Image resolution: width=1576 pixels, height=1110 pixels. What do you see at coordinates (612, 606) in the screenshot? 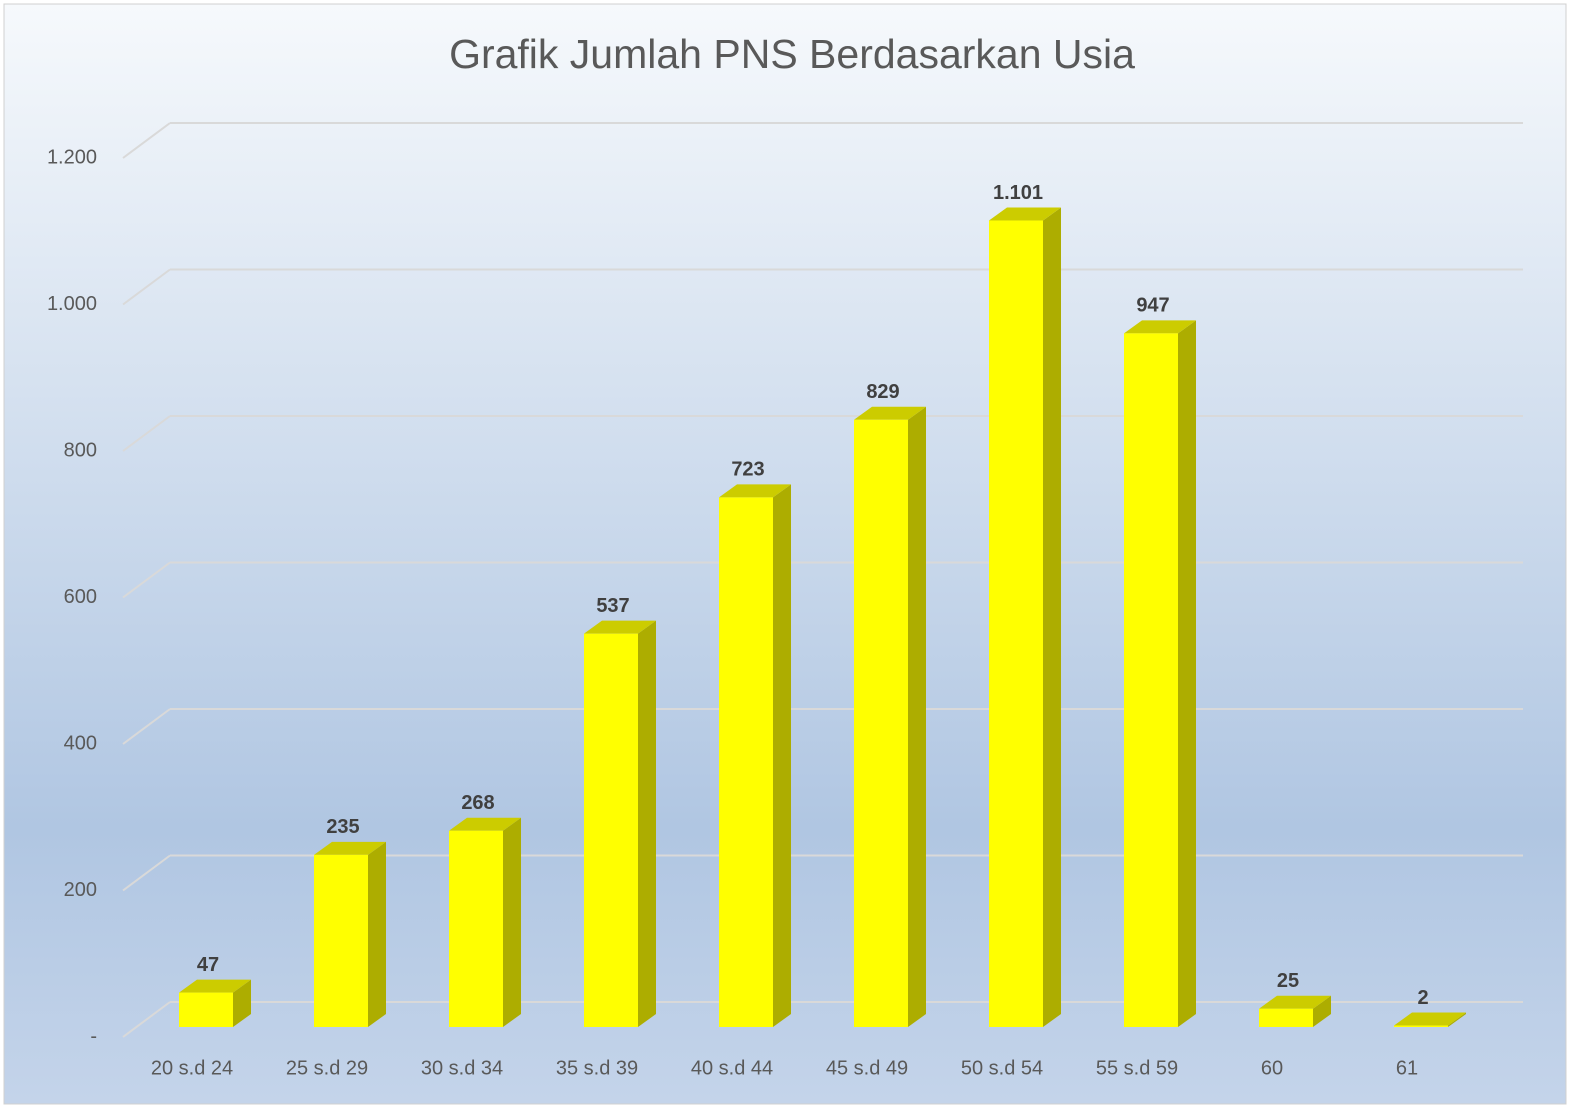
I see `value-label: 537` at bounding box center [612, 606].